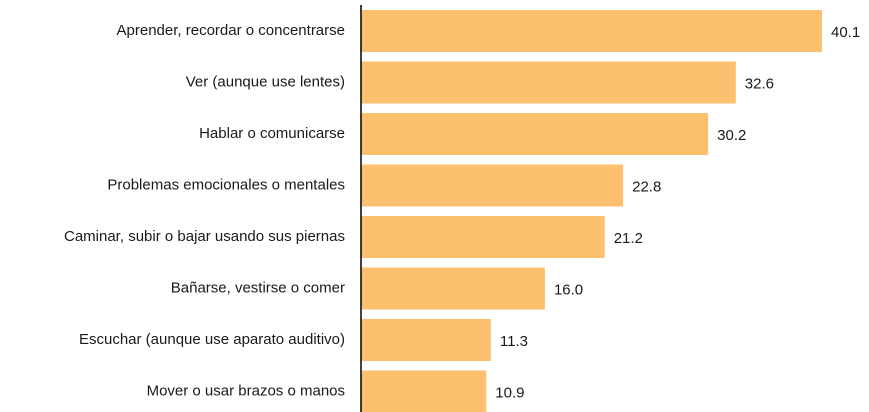 Image resolution: width=869 pixels, height=412 pixels. What do you see at coordinates (246, 390) in the screenshot?
I see `y-tick-label: Mover o usar brazos o manos` at bounding box center [246, 390].